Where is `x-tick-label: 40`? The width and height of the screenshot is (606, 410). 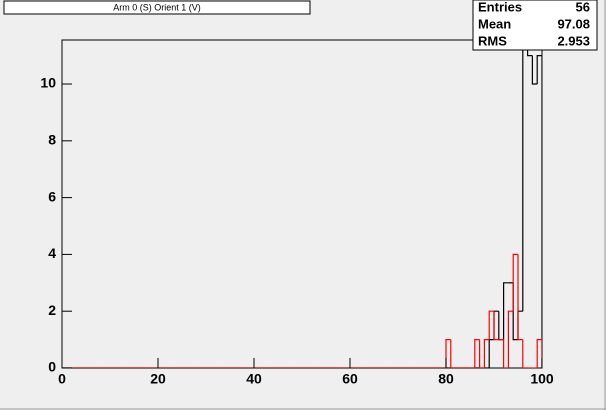
x-tick-label: 40 is located at coordinates (254, 379).